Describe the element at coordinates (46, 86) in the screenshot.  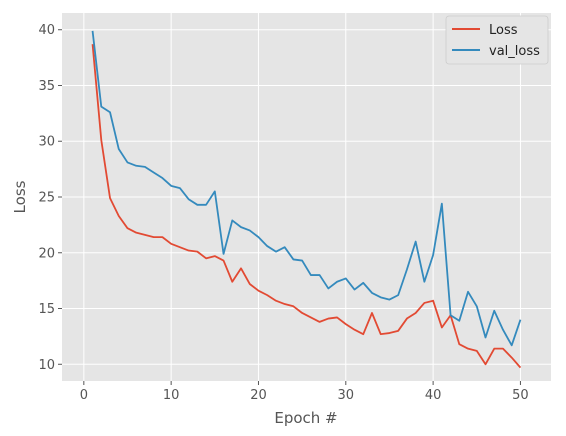
I see `y-tick-label: 35` at that location.